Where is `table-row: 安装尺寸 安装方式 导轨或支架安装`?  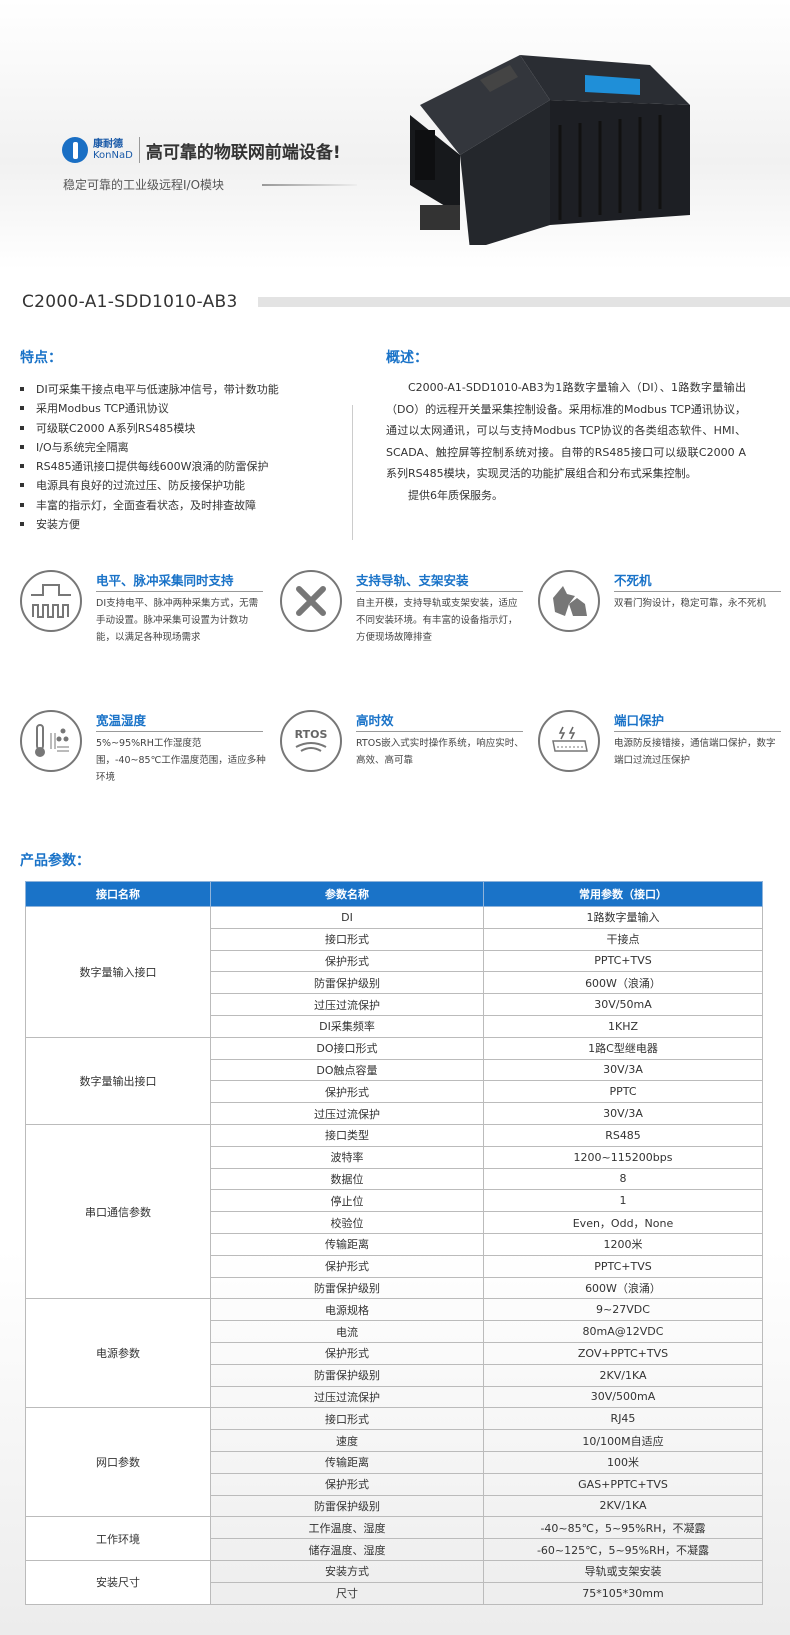
table-row: 安装尺寸 安装方式 导轨或支架安装 is located at coordinates (394, 1582).